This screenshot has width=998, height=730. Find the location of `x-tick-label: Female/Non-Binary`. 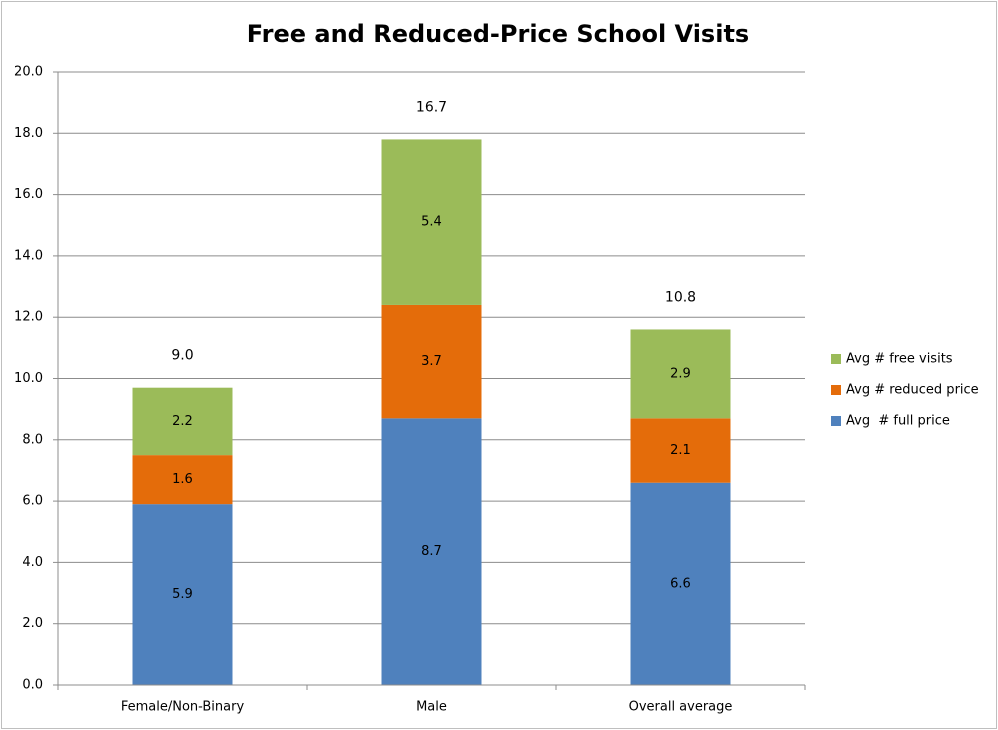

x-tick-label: Female/Non-Binary is located at coordinates (183, 707).